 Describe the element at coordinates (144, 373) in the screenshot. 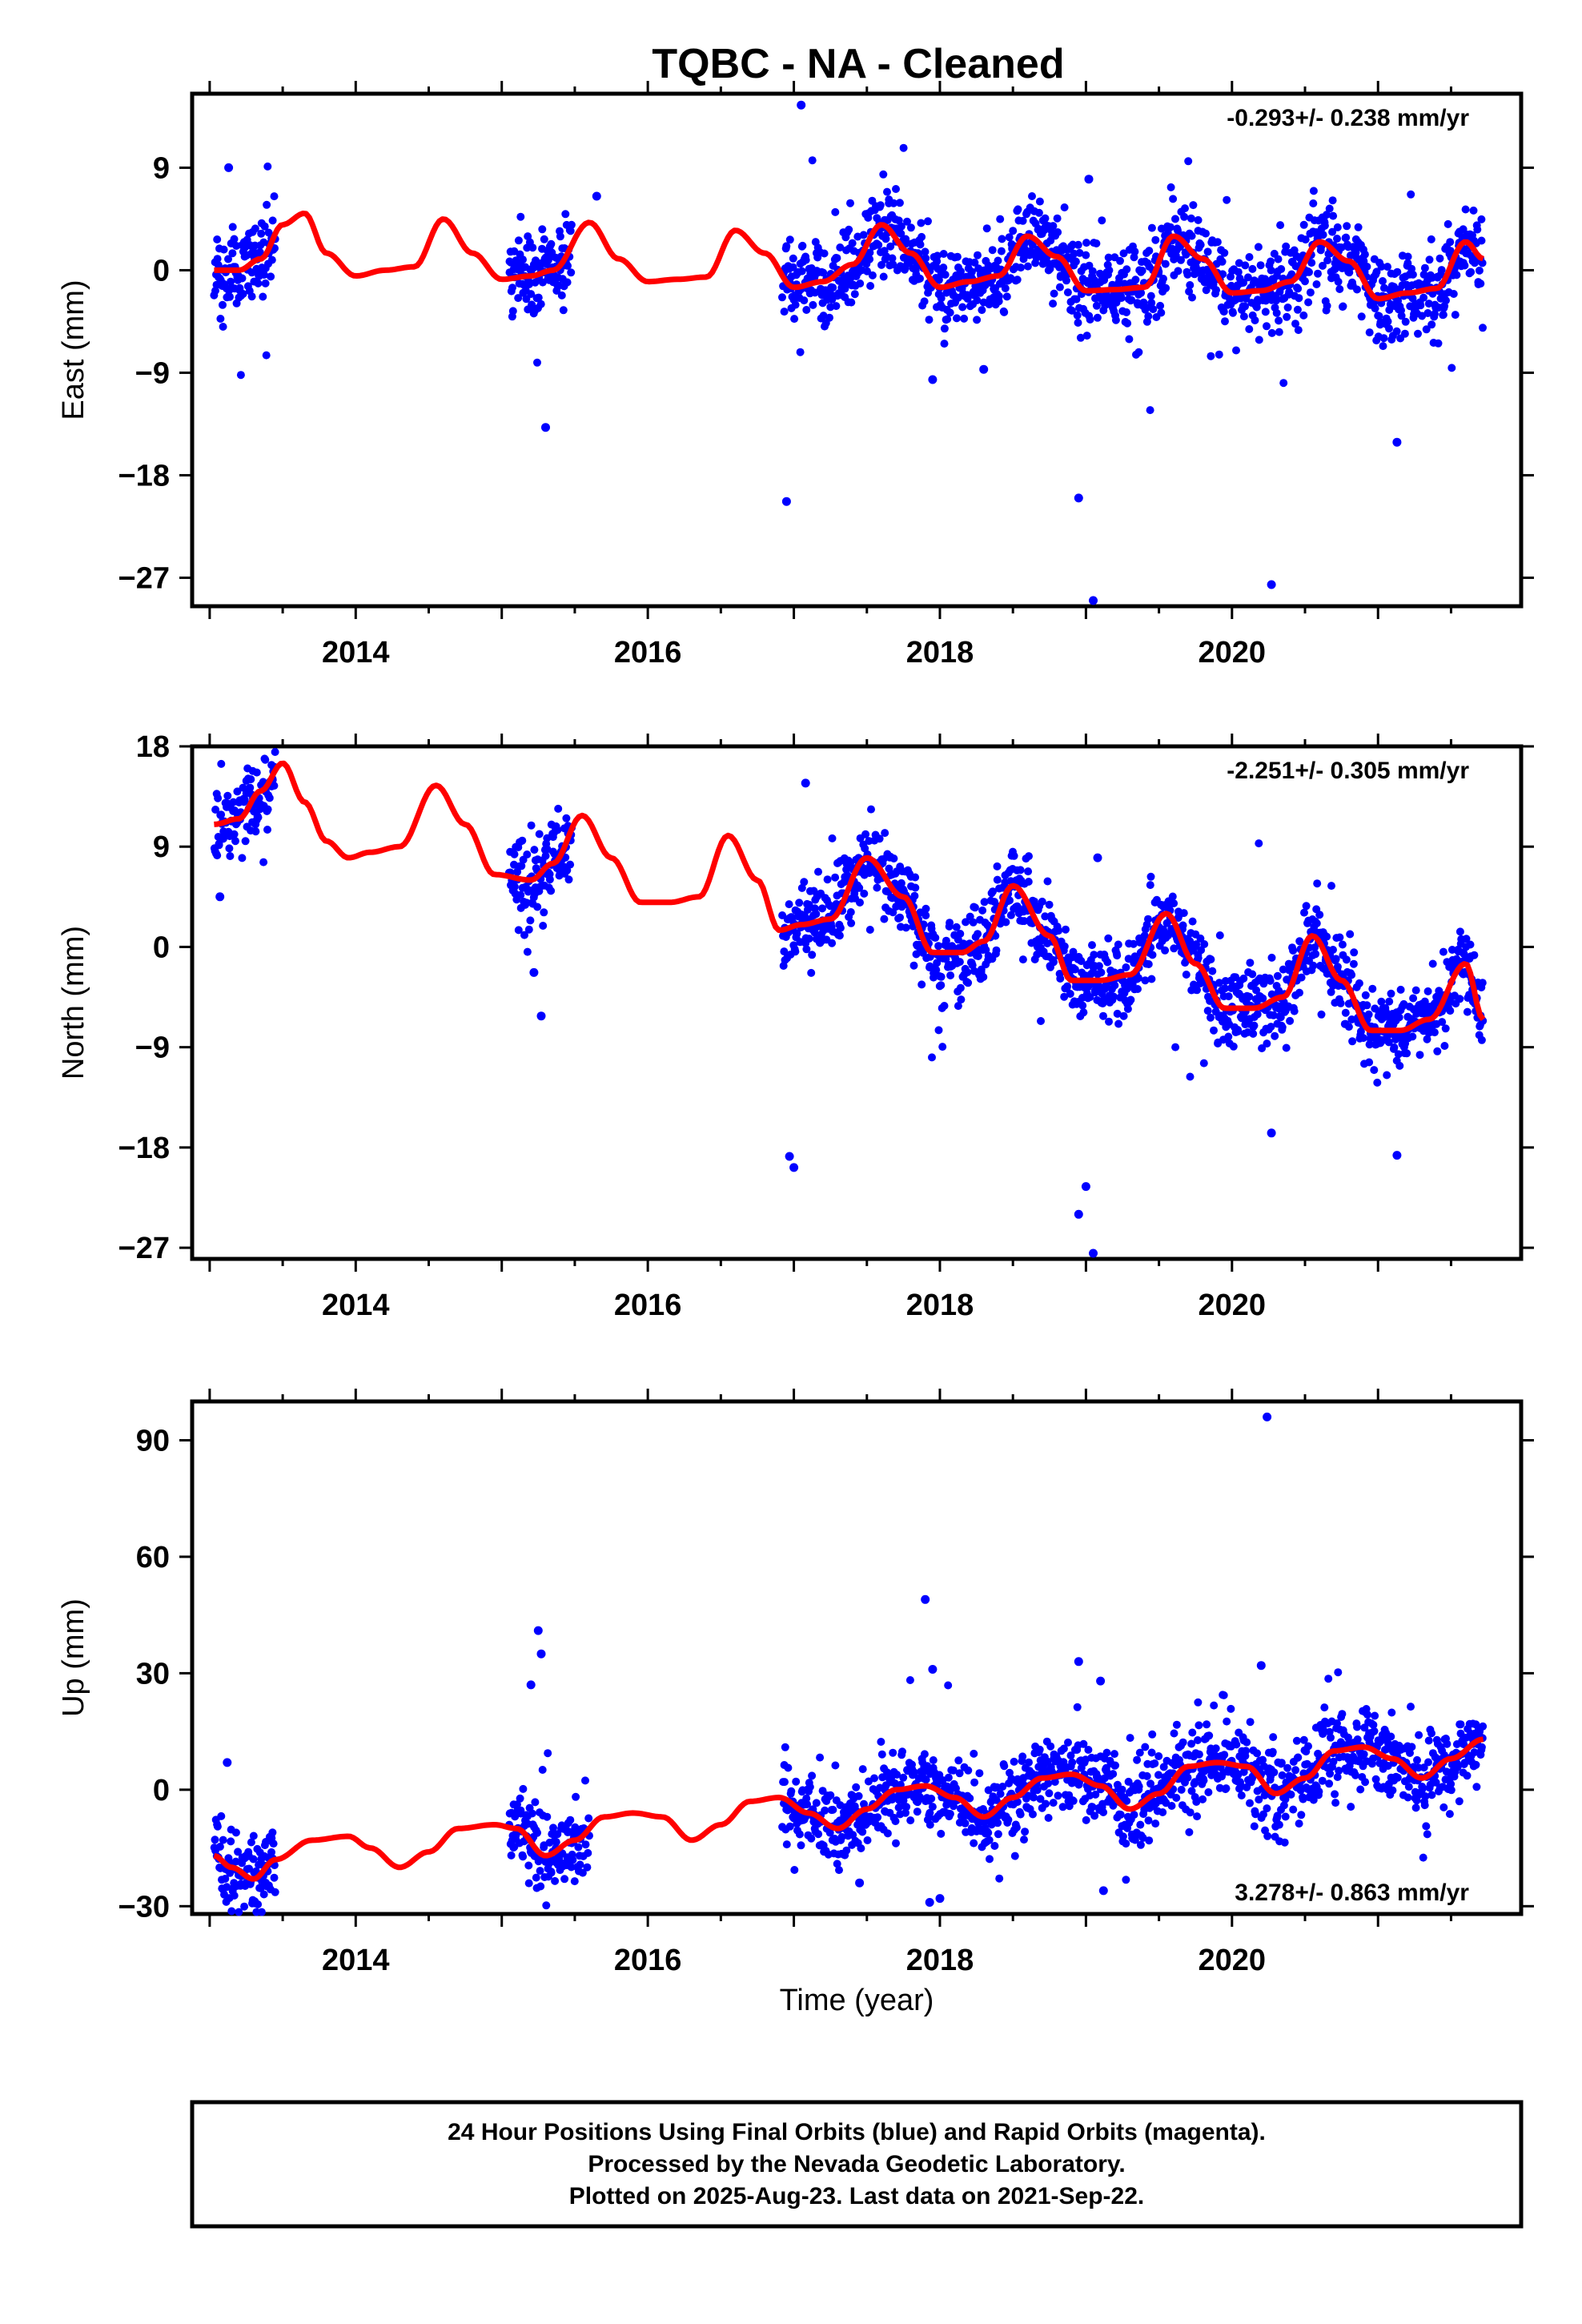

I see `panel-east-ytick-labels: 90−9−18−27` at that location.